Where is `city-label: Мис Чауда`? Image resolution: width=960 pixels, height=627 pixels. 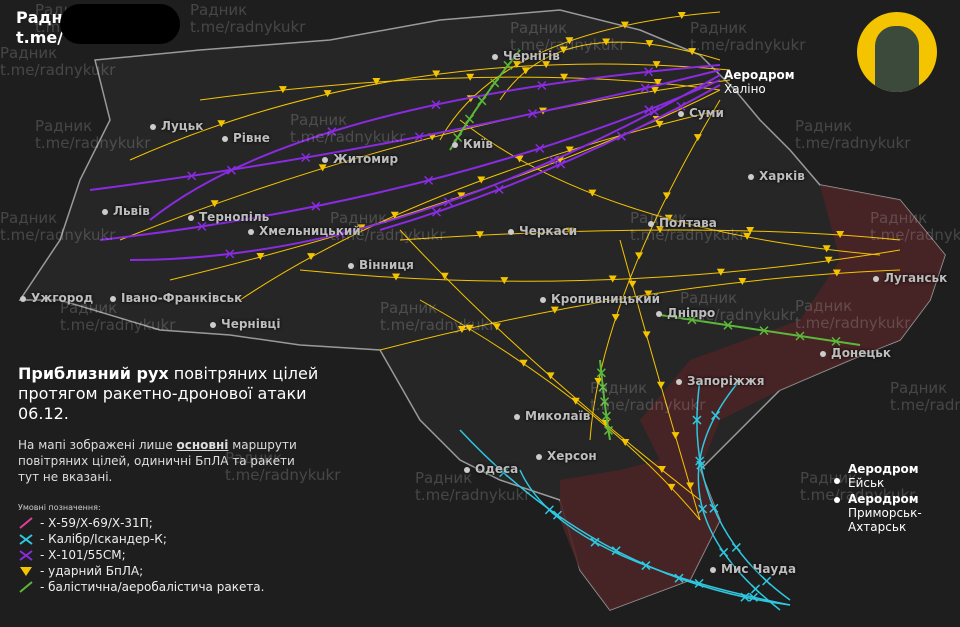 city-label: Мис Чауда is located at coordinates (753, 569).